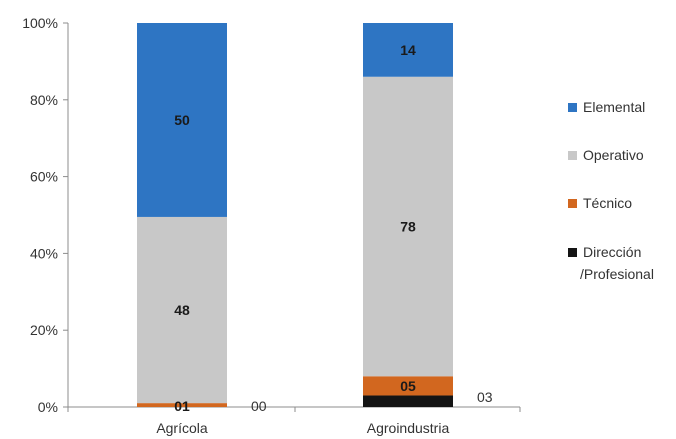  Describe the element at coordinates (617, 274) in the screenshot. I see `legend-label: /Profesional` at that location.